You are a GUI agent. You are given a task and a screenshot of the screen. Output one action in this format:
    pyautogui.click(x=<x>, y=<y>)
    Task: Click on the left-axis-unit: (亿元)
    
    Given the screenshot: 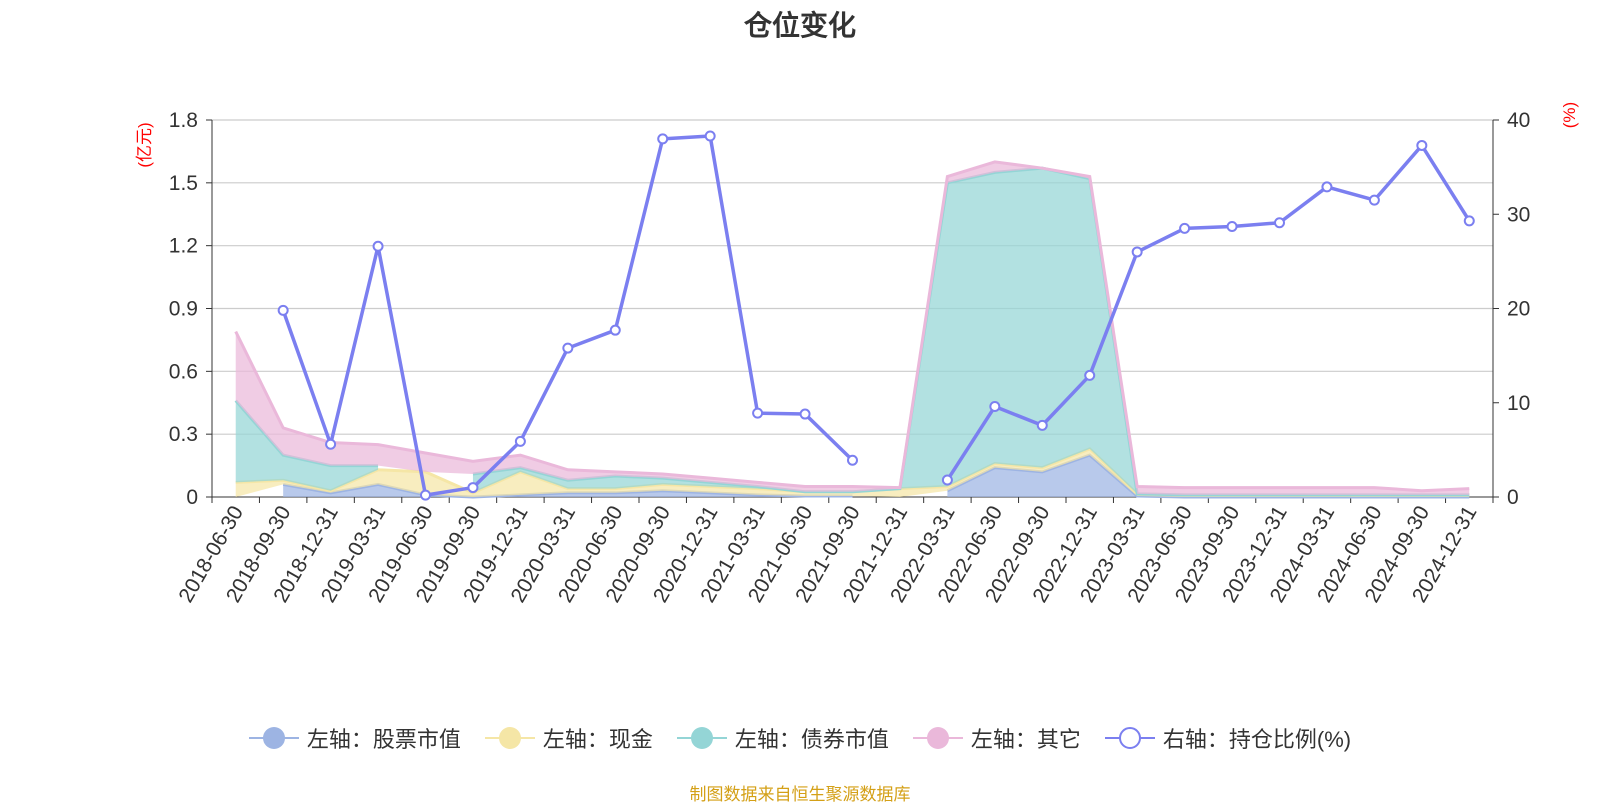 What is the action you would take?
    pyautogui.click(x=144, y=144)
    